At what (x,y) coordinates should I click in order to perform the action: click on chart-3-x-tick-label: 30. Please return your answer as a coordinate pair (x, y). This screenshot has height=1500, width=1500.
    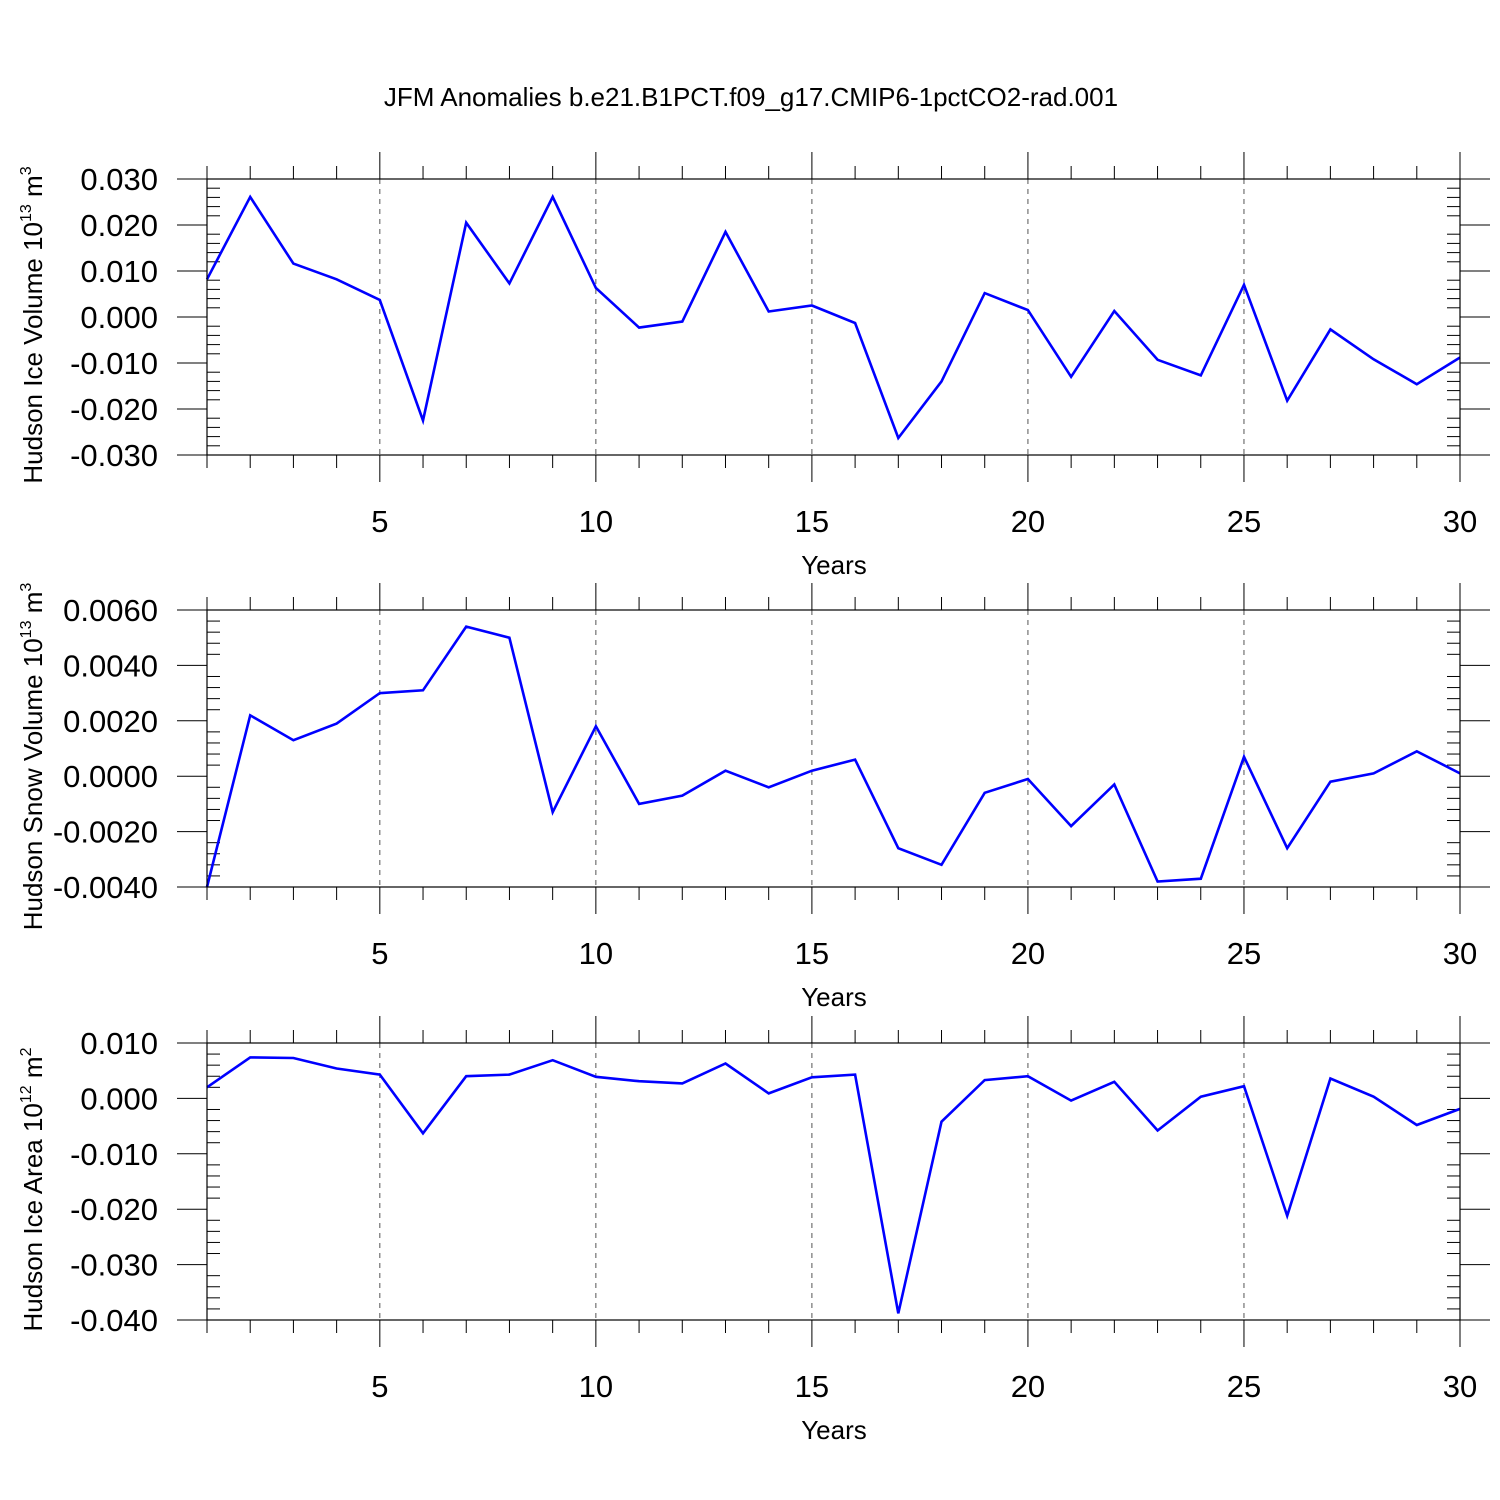
    Looking at the image, I should click on (1460, 1386).